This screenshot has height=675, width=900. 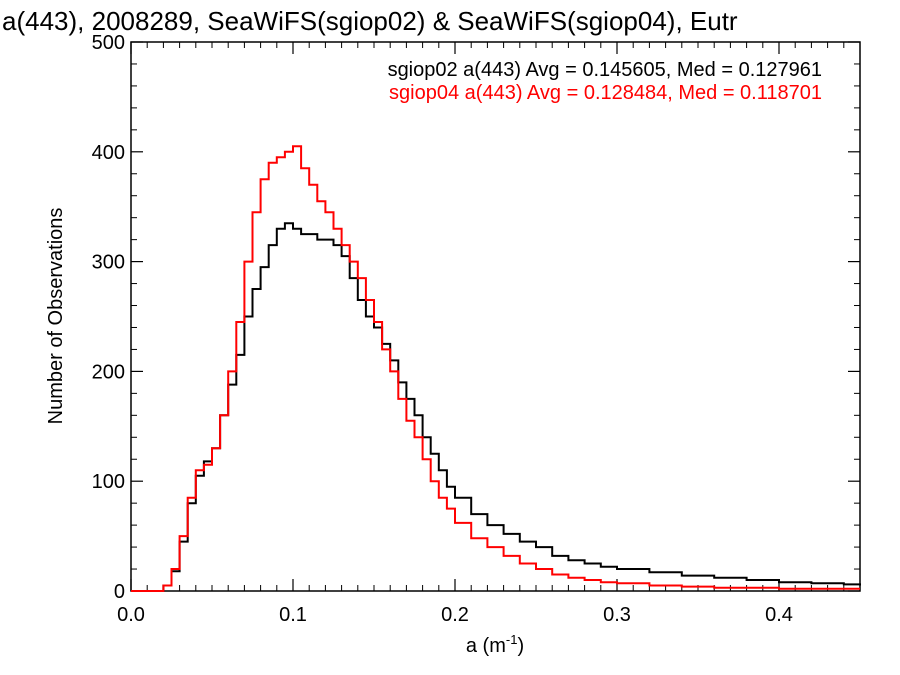 What do you see at coordinates (108, 372) in the screenshot?
I see `y-tick-label: 200` at bounding box center [108, 372].